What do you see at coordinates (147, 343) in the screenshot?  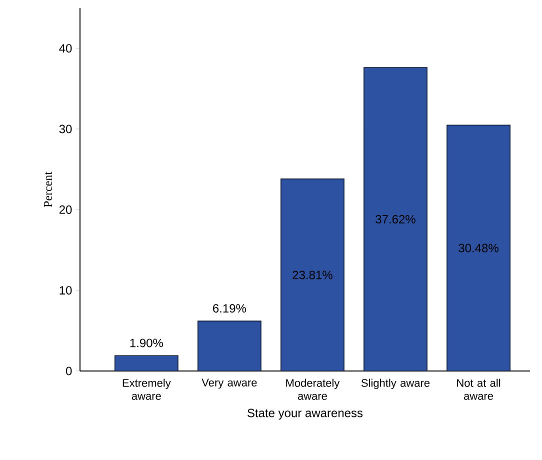 I see `data-label: 1.90%` at bounding box center [147, 343].